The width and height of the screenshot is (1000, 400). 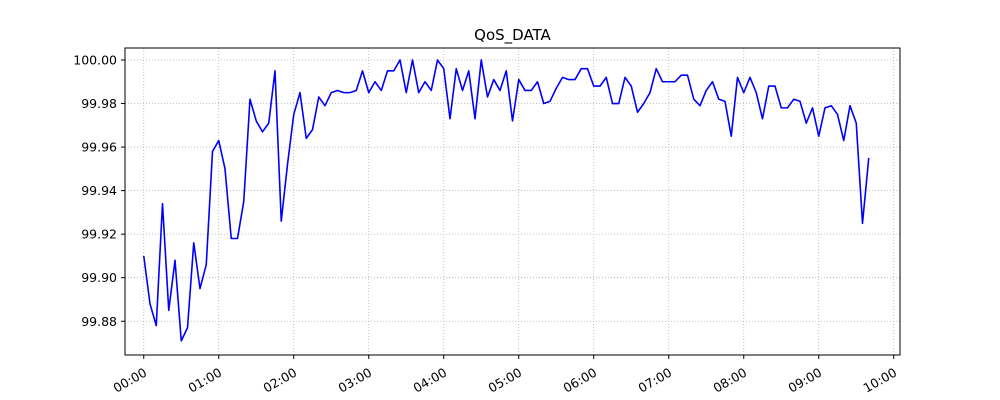 I want to click on y-tick-label: 99.98, so click(x=99, y=103).